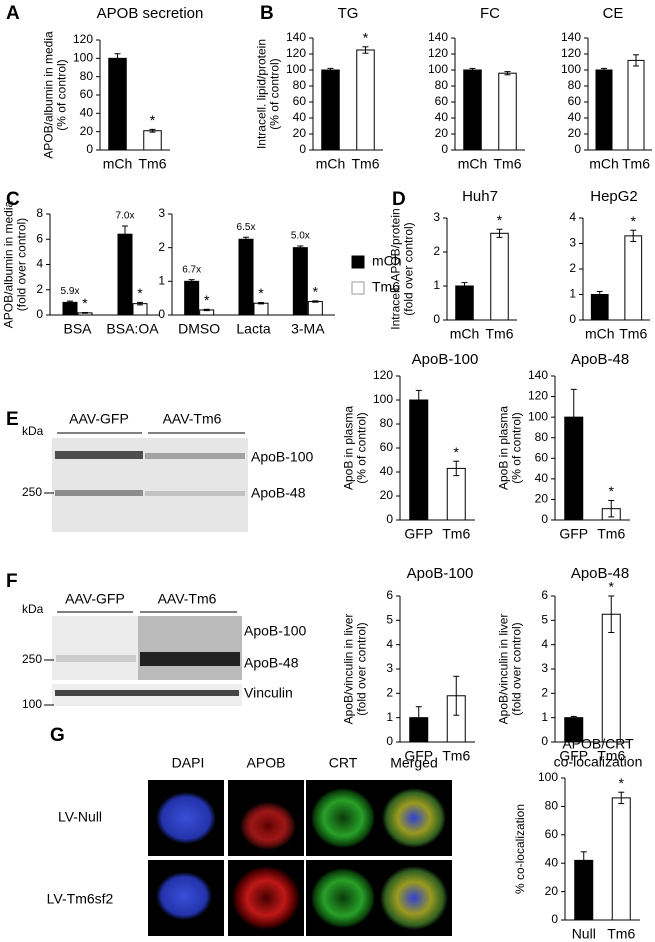 This screenshot has height=942, width=655. Describe the element at coordinates (387, 261) in the screenshot. I see `legend-label: mCh` at that location.